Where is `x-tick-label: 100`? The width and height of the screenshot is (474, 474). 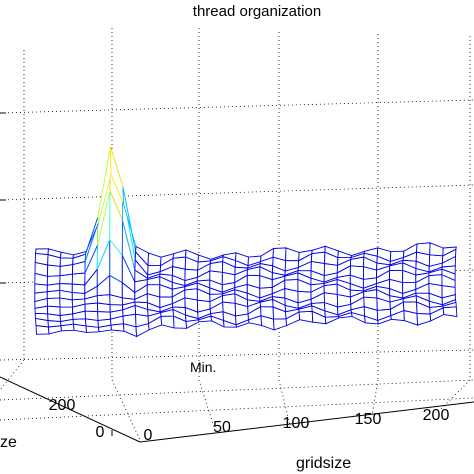
x-tick-label: 100 is located at coordinates (296, 423).